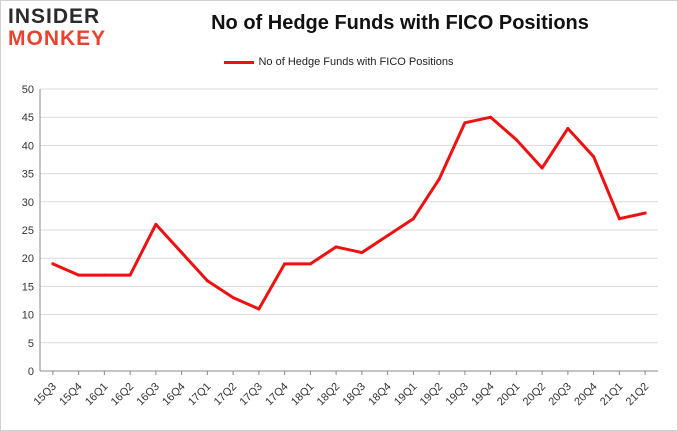  I want to click on logo-line-1: INSIDER, so click(54, 16).